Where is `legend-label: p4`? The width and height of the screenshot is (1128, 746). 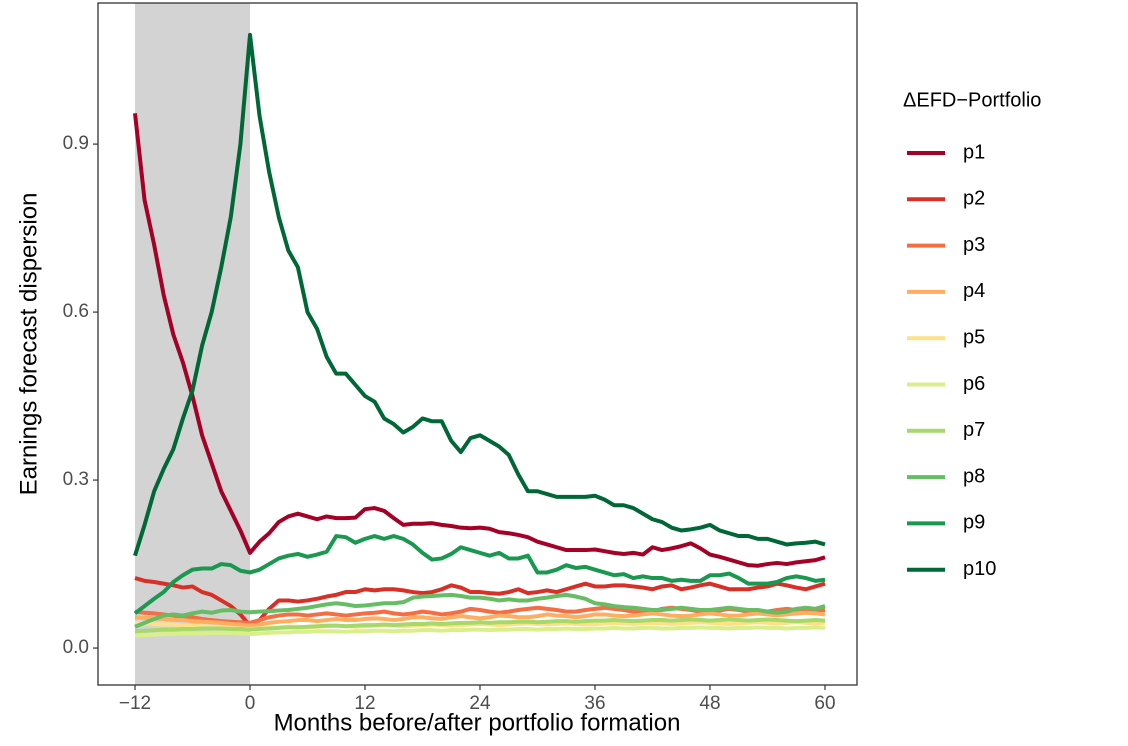 legend-label: p4 is located at coordinates (974, 291).